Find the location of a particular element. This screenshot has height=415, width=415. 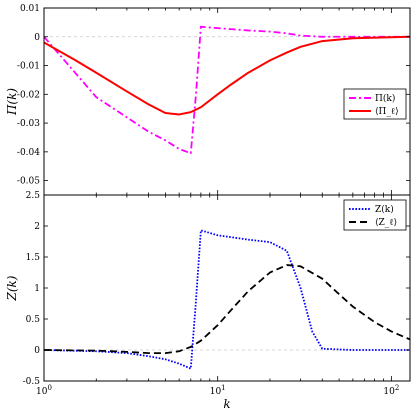

y-tick-label: -0.03 is located at coordinates (28, 124).